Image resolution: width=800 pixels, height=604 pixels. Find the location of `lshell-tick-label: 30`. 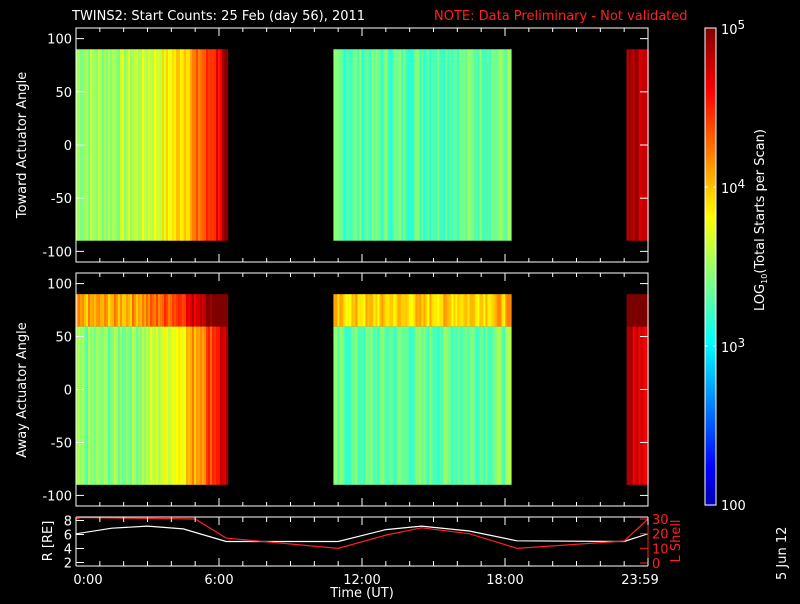

lshell-tick-label: 30 is located at coordinates (660, 520).